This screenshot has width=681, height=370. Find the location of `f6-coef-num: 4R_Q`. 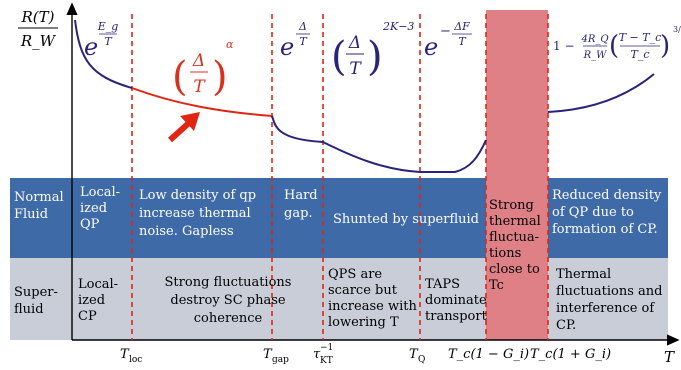

f6-coef-num: 4R_Q is located at coordinates (594, 39).